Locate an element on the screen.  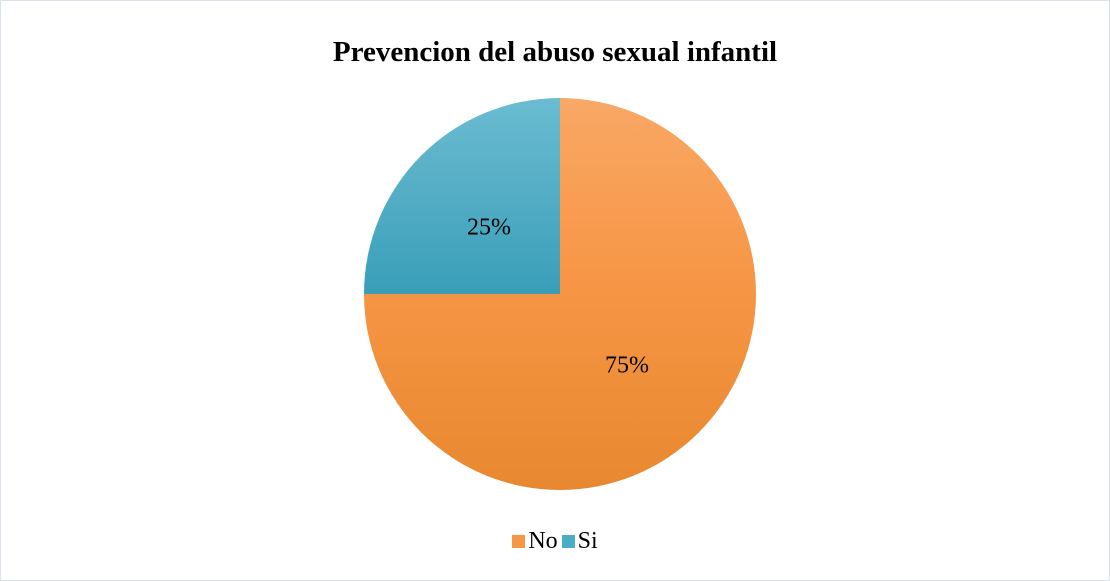
legend-label-no: No is located at coordinates (543, 541).